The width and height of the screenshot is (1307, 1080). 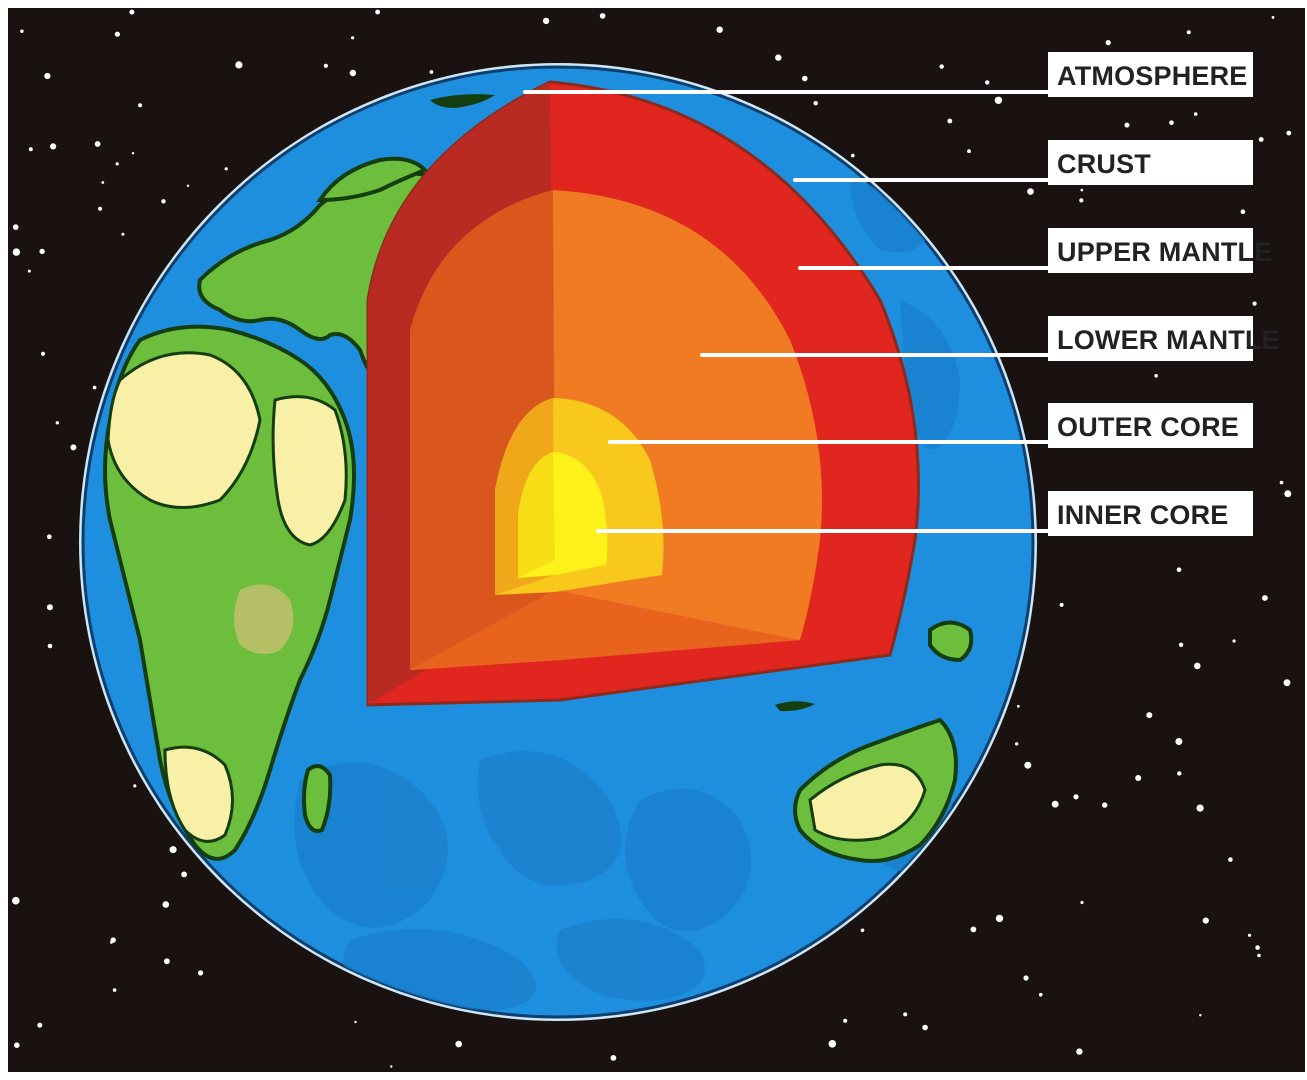 I want to click on label-upper-mantle: UPPER MANTLE, so click(x=1160, y=250).